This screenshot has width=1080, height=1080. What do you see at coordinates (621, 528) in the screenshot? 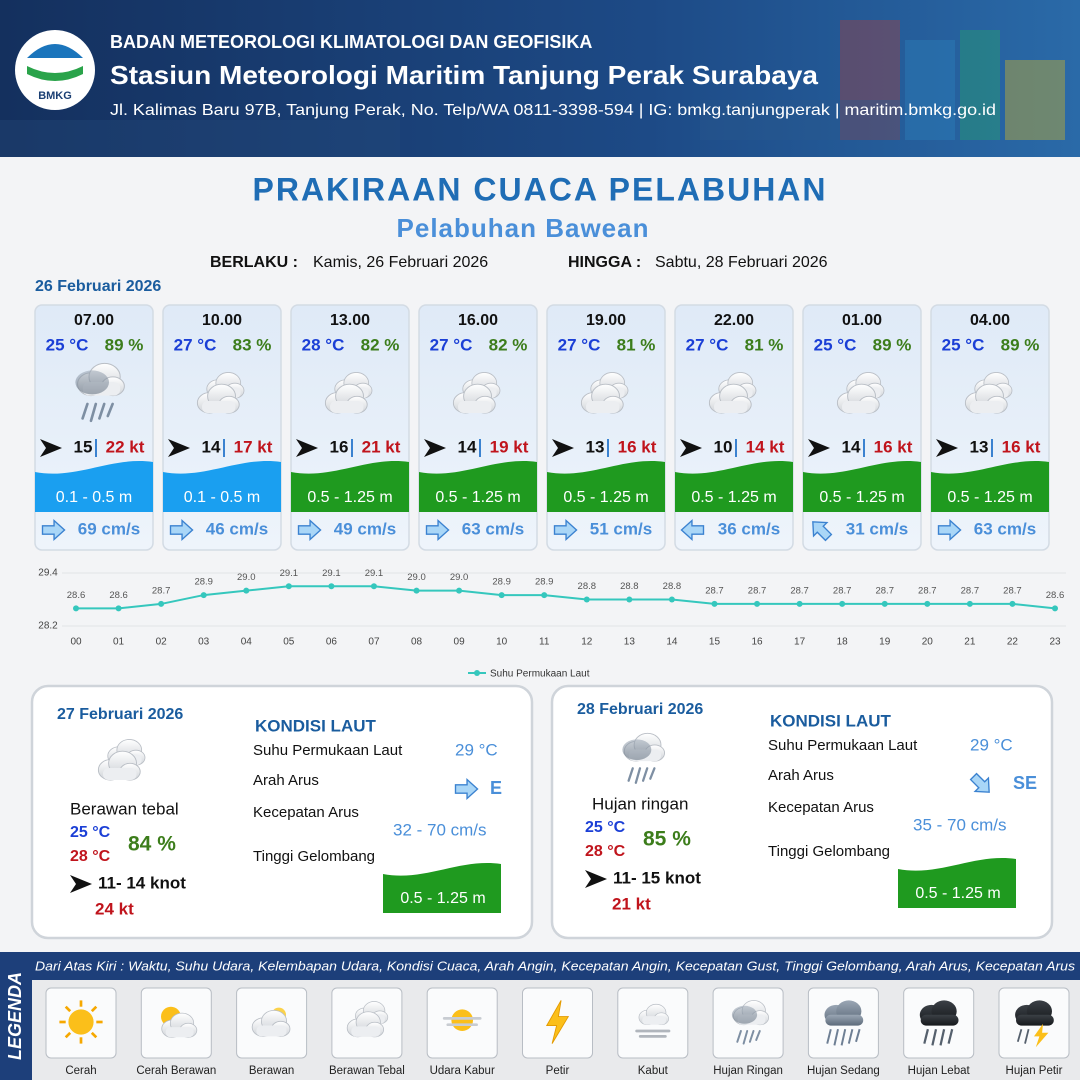
I see `current-speed: 51 cm/s` at bounding box center [621, 528].